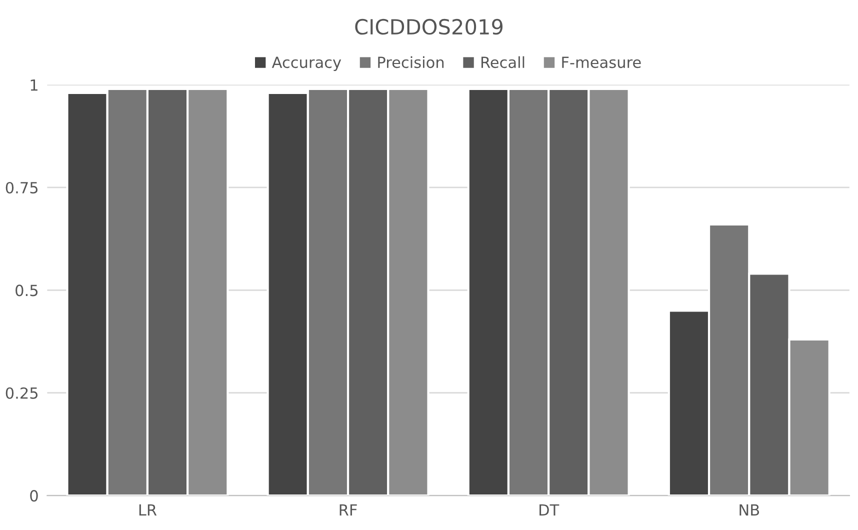 The height and width of the screenshot is (530, 858). I want to click on y-tick-label: 0.5, so click(27, 290).